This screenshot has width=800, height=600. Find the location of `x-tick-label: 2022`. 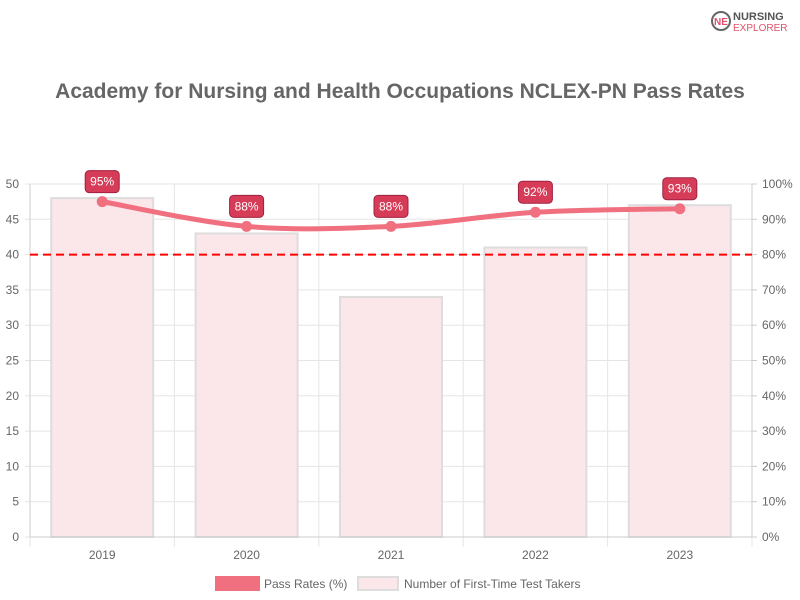

x-tick-label: 2022 is located at coordinates (535, 555).